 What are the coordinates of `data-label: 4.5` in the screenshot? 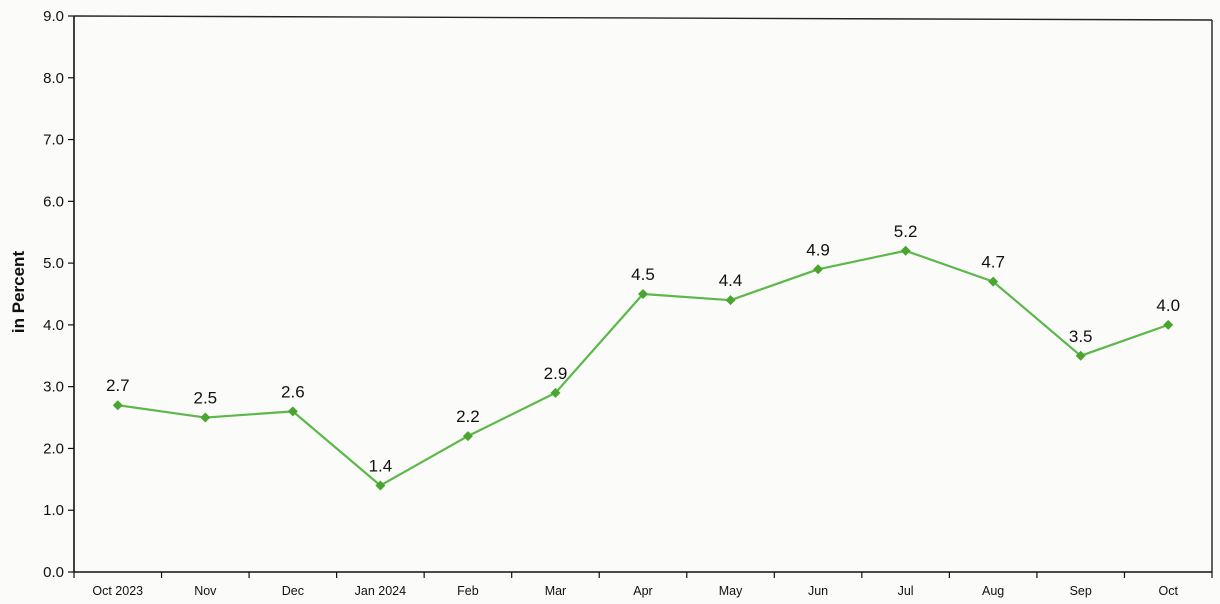 It's located at (643, 274).